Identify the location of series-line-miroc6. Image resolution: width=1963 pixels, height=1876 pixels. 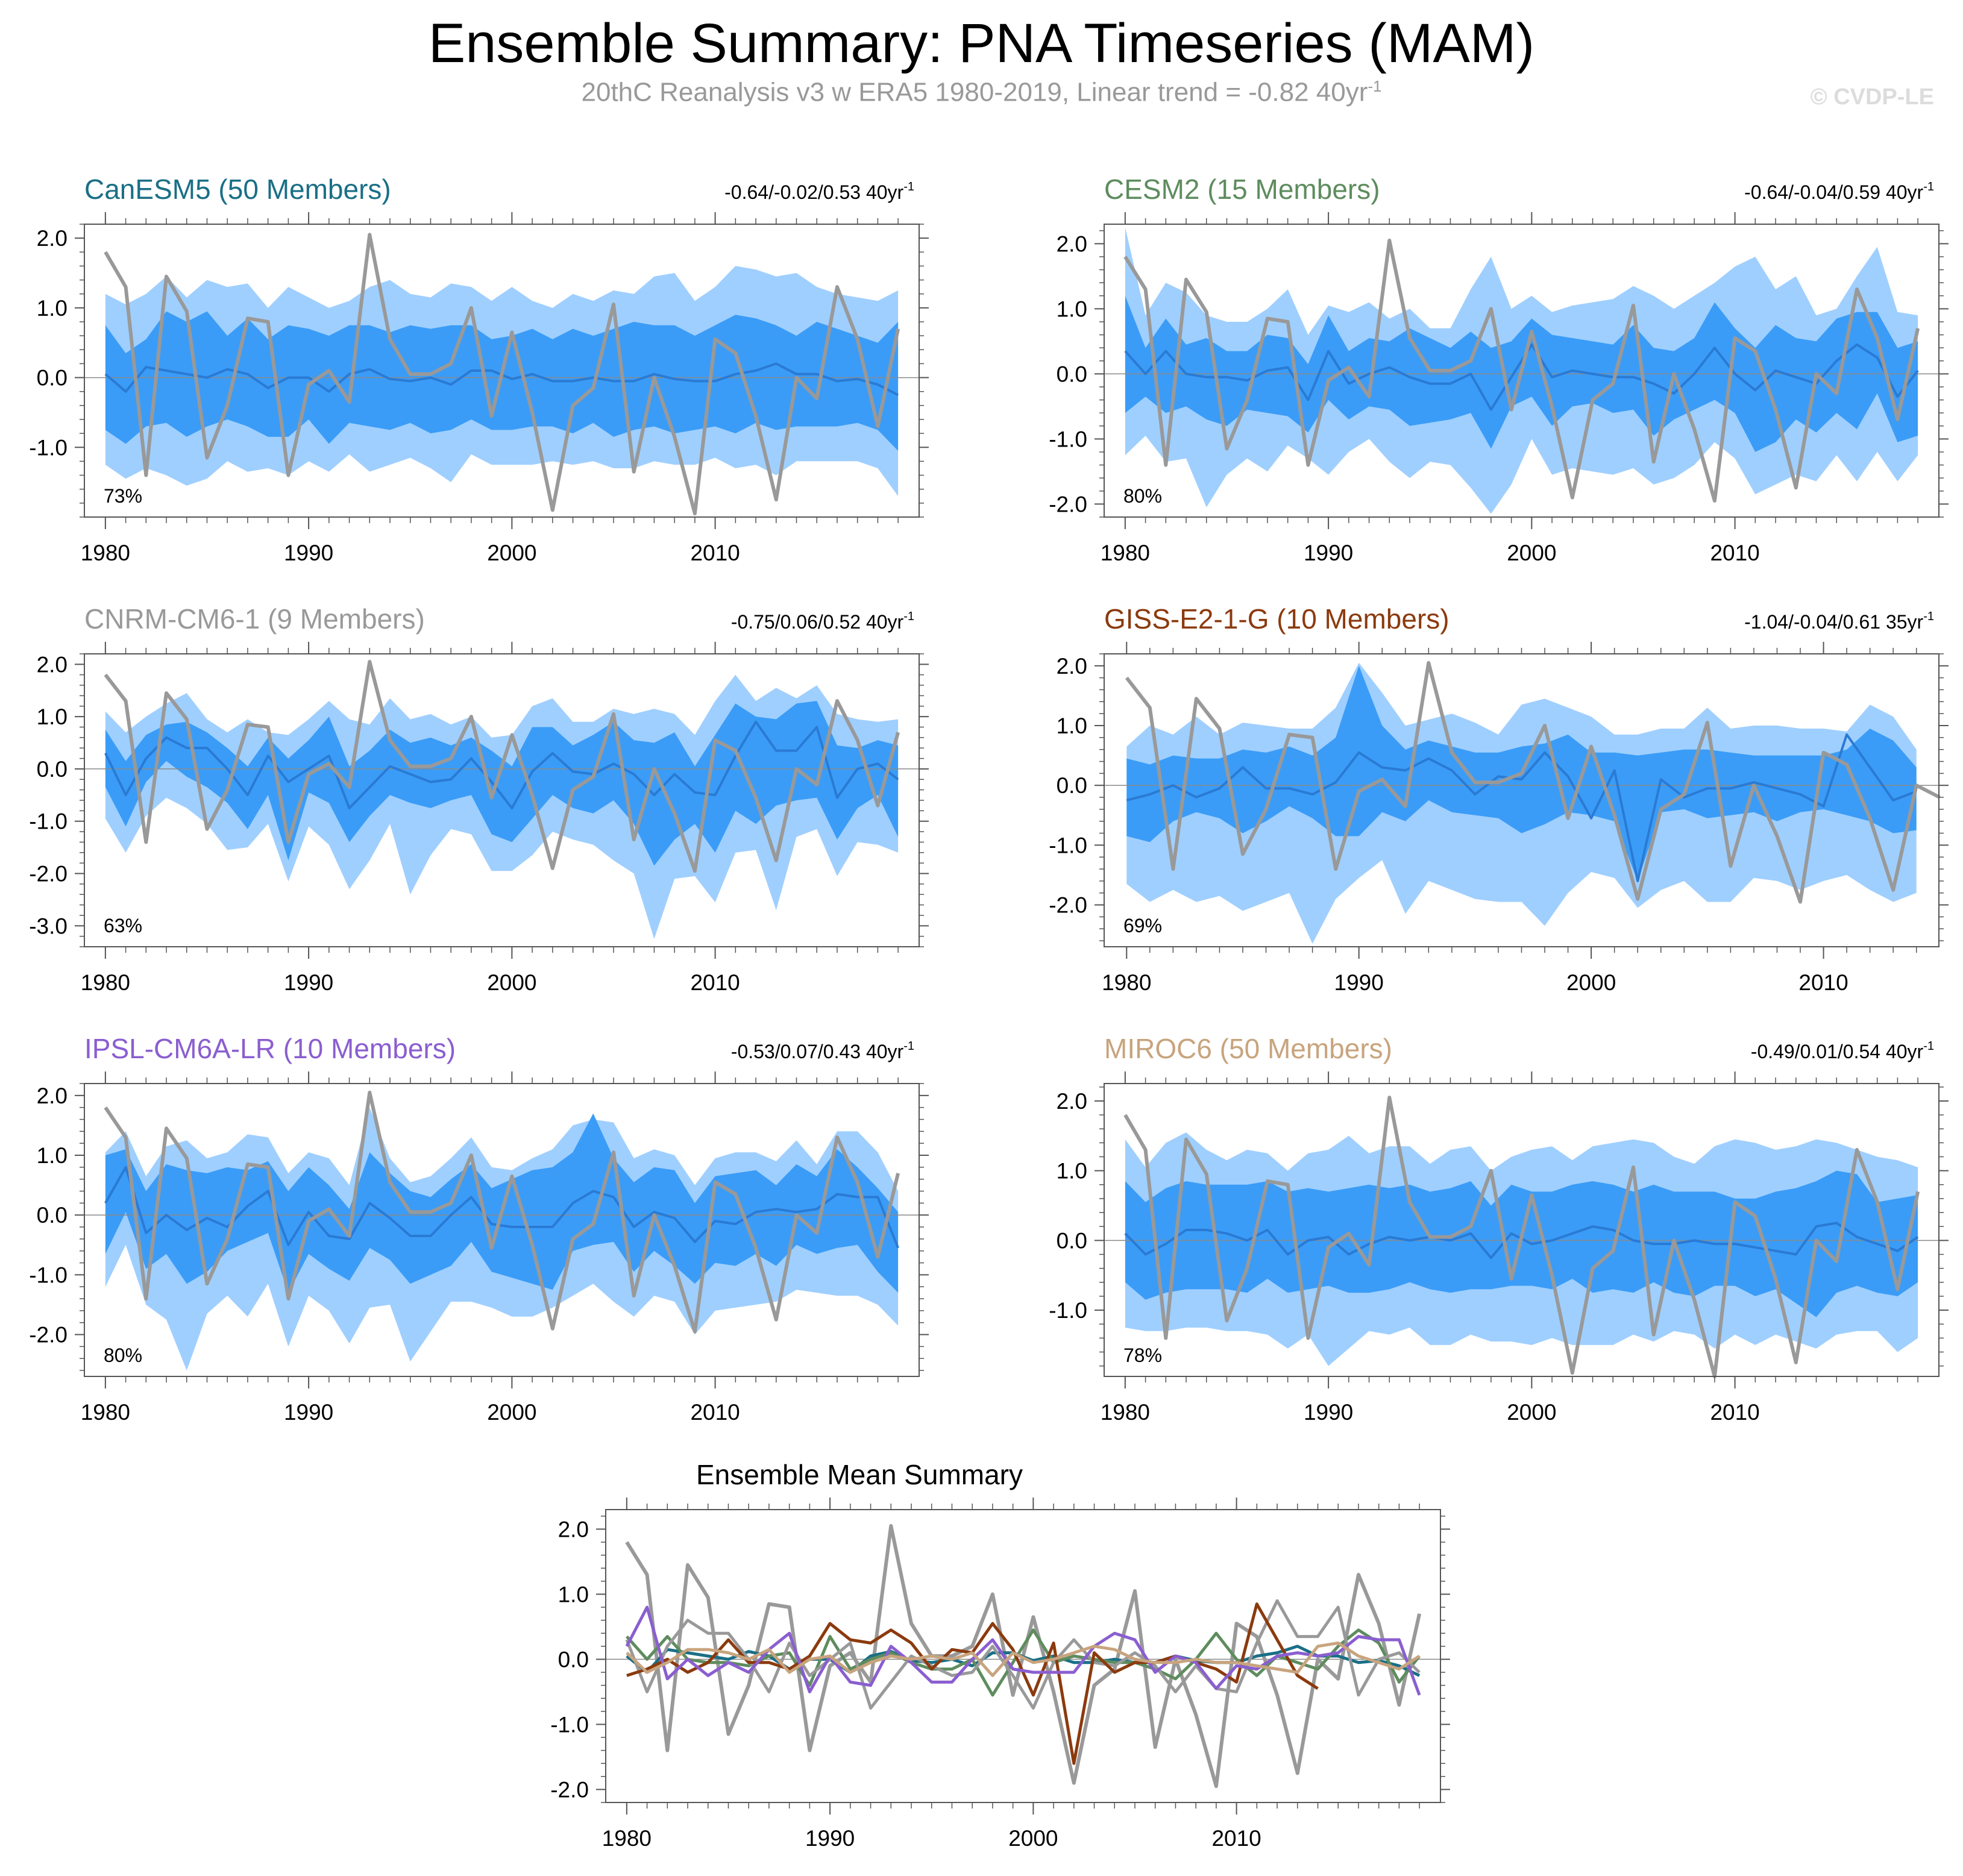
(1023, 1659).